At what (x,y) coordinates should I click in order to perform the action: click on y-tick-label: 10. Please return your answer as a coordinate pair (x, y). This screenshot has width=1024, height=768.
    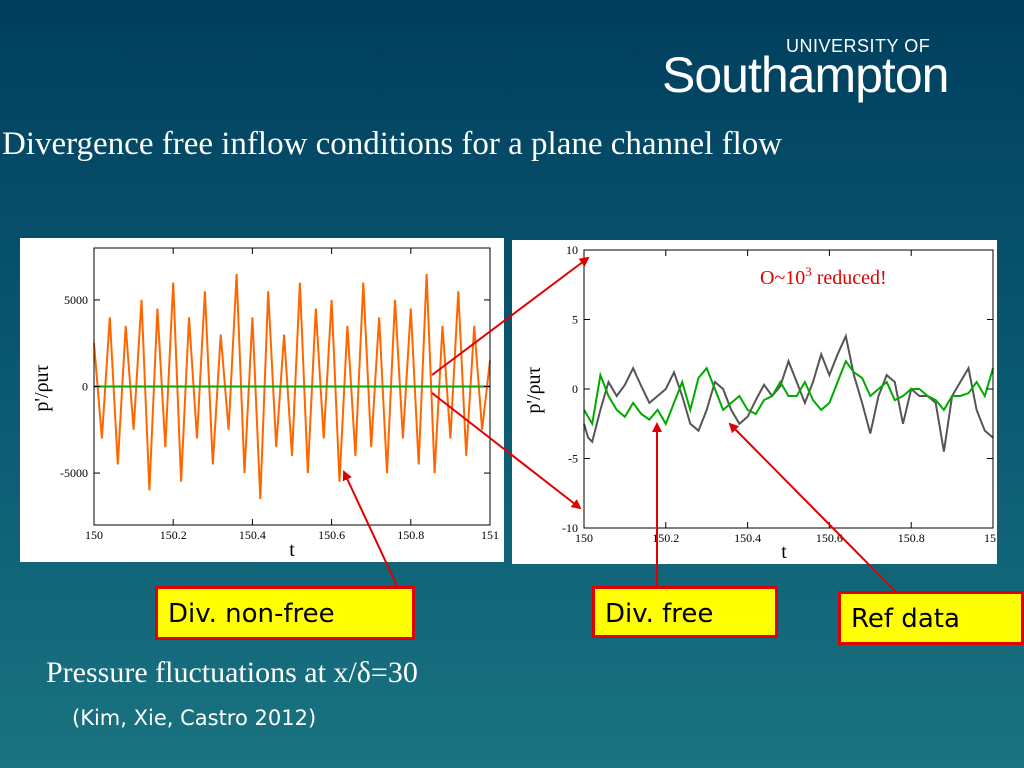
    Looking at the image, I should click on (572, 250).